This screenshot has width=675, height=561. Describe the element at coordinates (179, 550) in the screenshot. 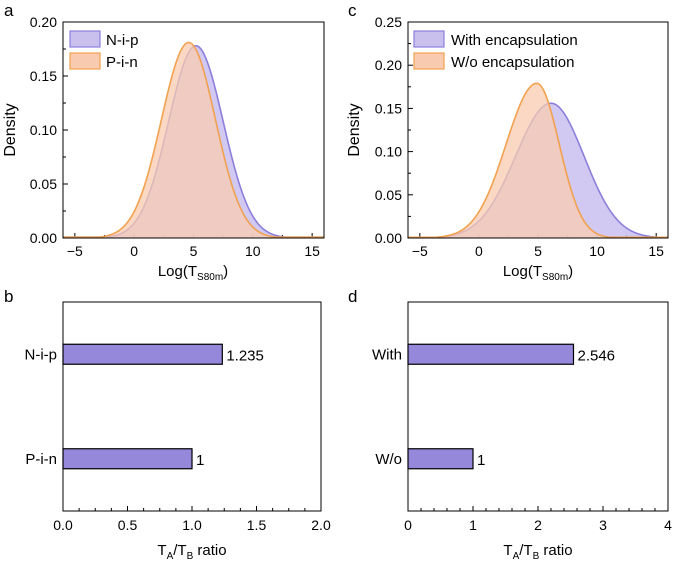

I see `xlabel-b-mid: /T` at that location.